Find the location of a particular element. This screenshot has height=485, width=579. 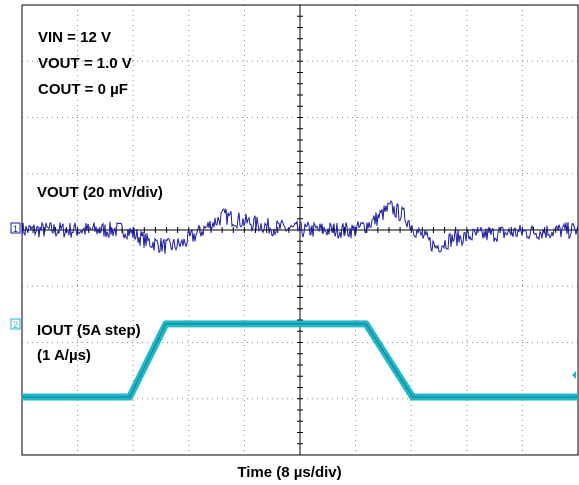

trigger-level-arrow-icon is located at coordinates (574, 375).